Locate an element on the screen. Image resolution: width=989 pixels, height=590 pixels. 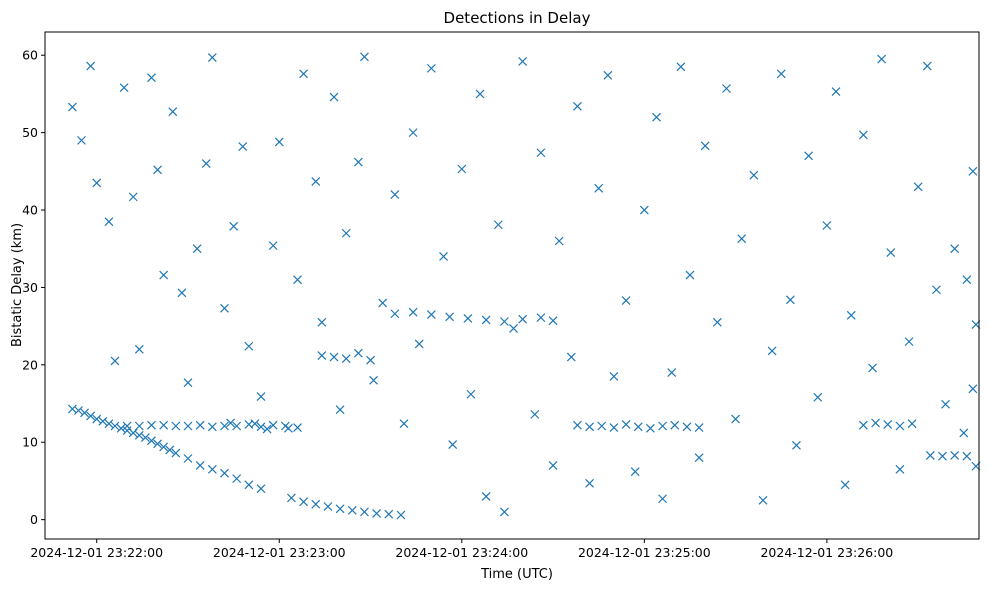
y-axis-ticks: 0 10 20 30 40 50 60 is located at coordinates (33, 287).